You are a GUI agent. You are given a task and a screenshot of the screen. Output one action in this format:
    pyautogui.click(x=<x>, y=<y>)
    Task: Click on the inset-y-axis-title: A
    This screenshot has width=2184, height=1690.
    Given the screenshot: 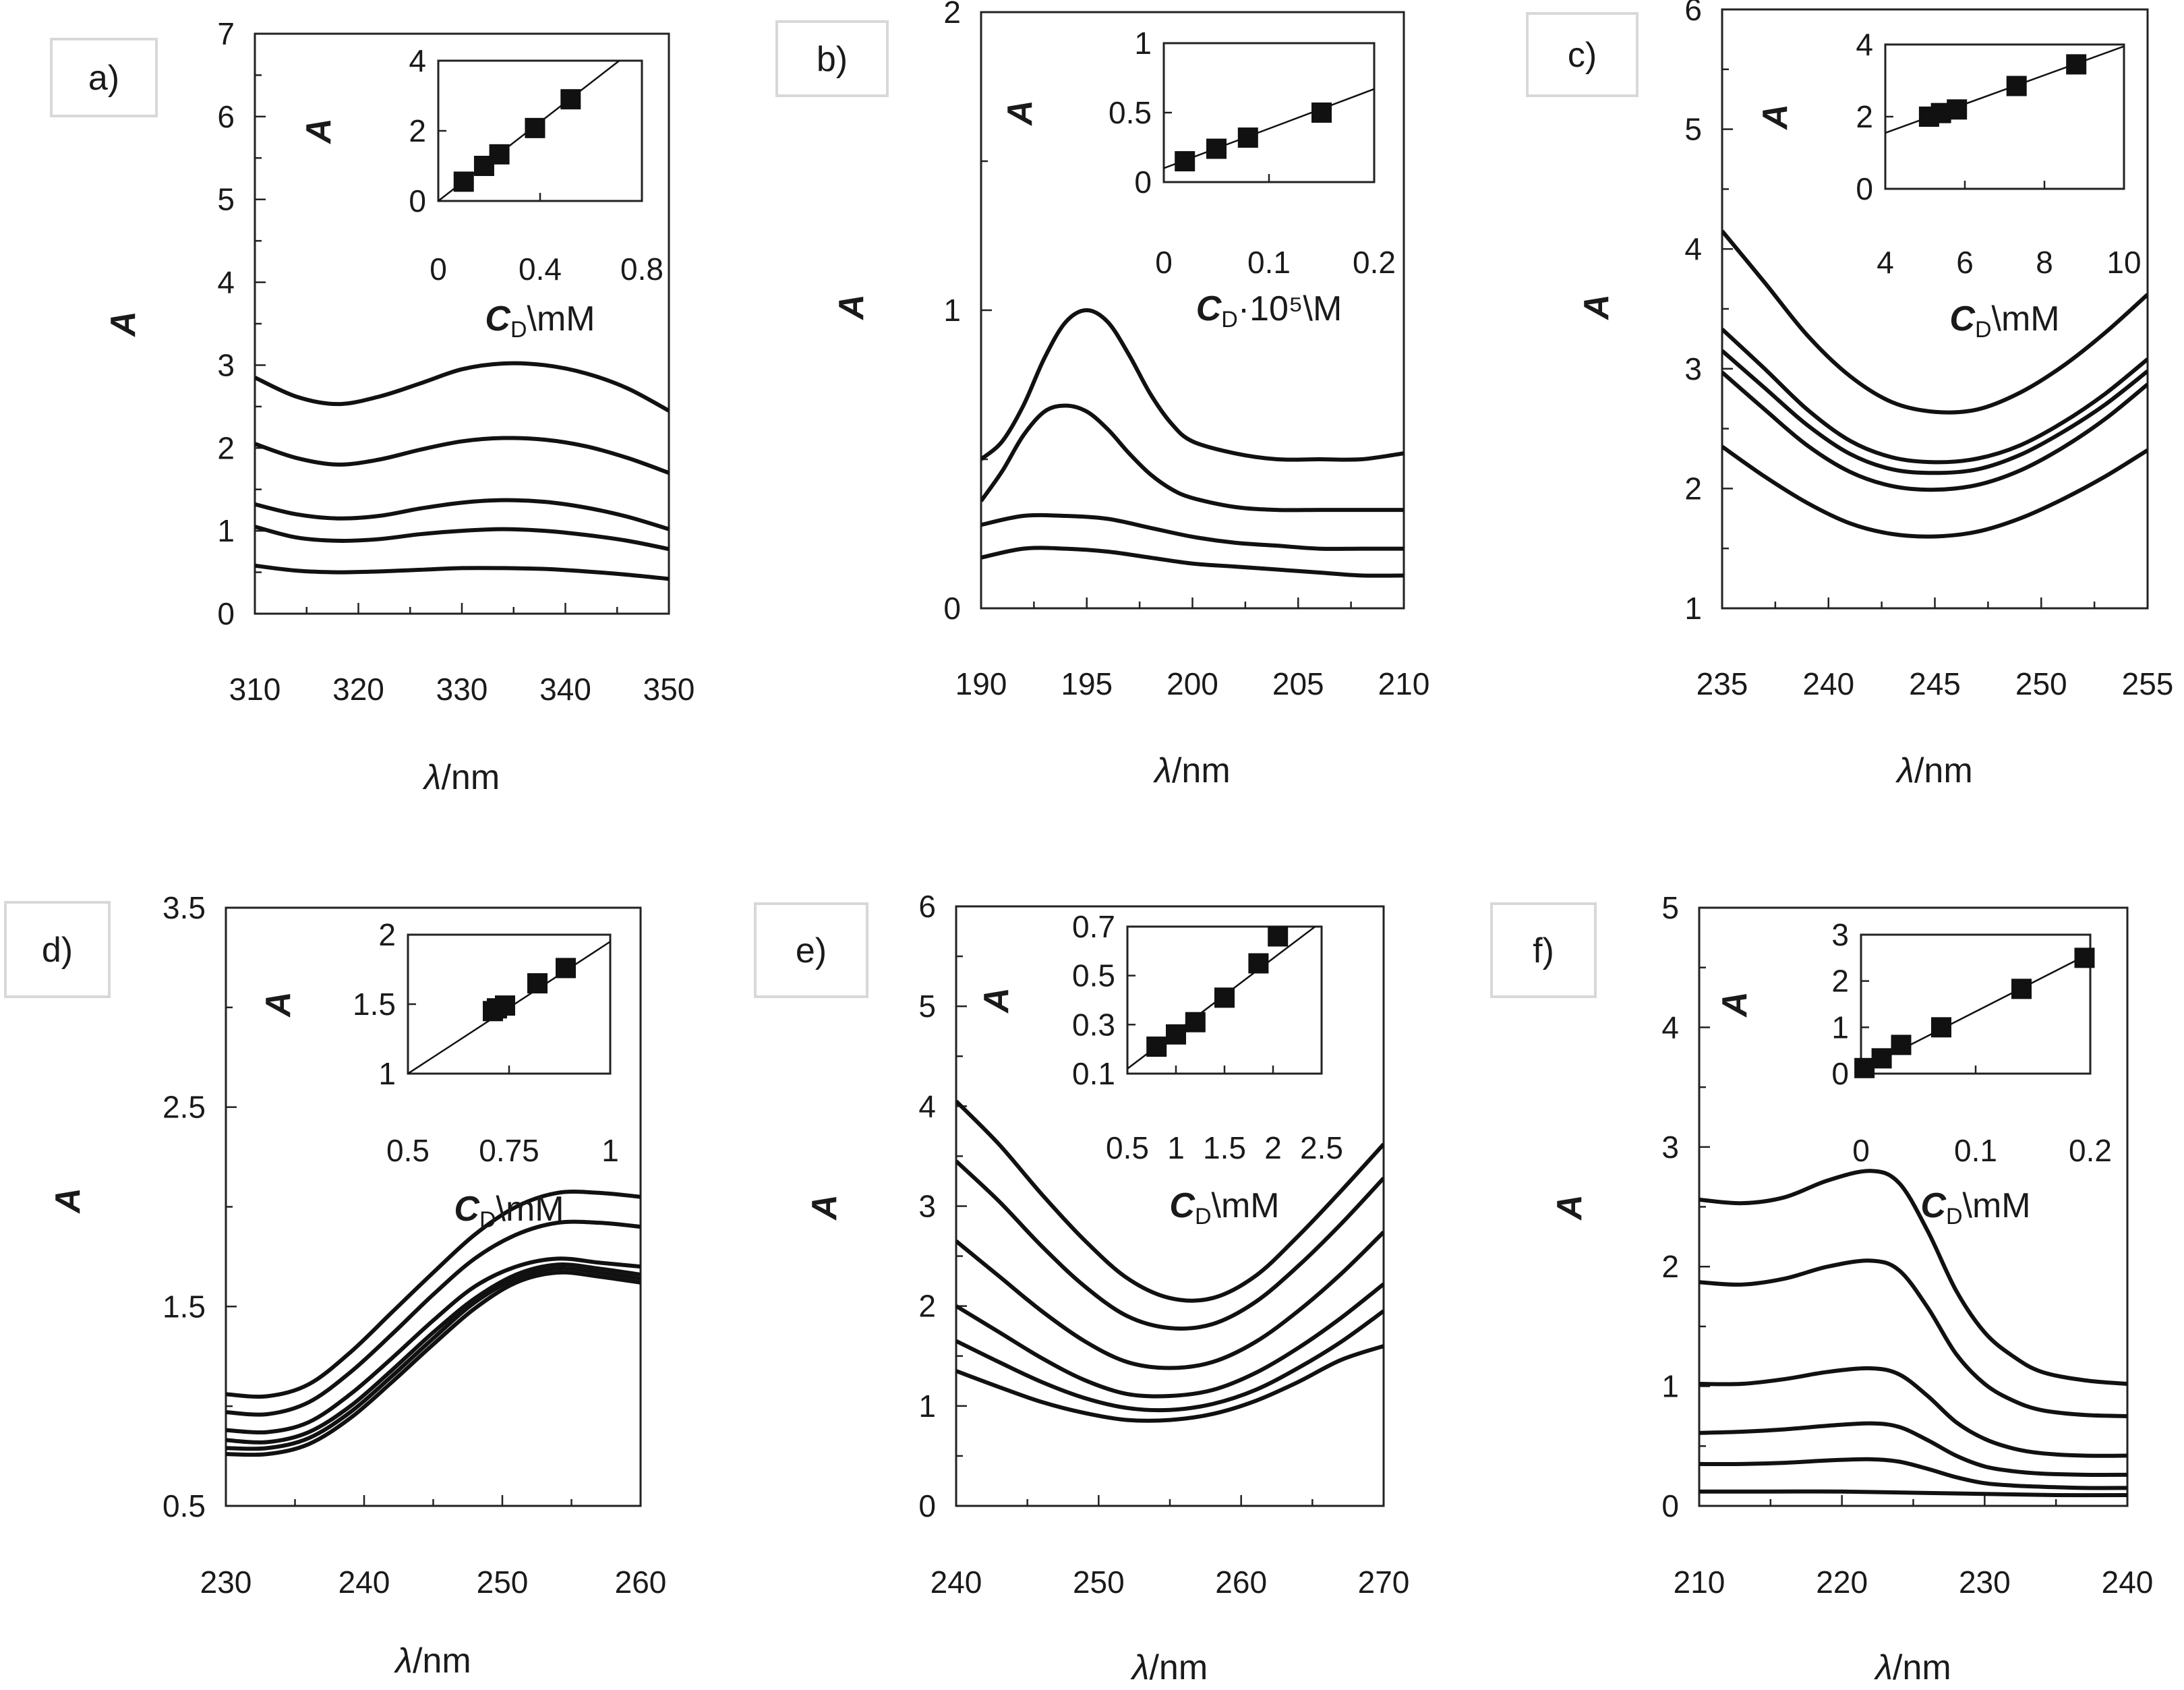 What is the action you would take?
    pyautogui.click(x=996, y=1000)
    